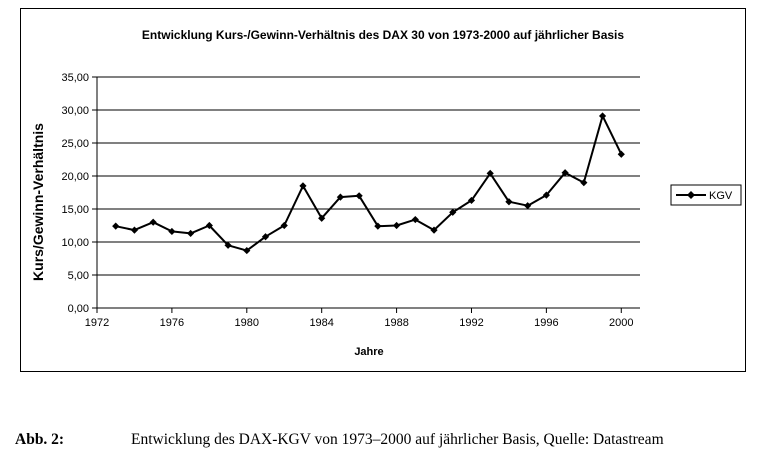 This screenshot has height=475, width=767. I want to click on x-tick-label: 1980, so click(247, 323).